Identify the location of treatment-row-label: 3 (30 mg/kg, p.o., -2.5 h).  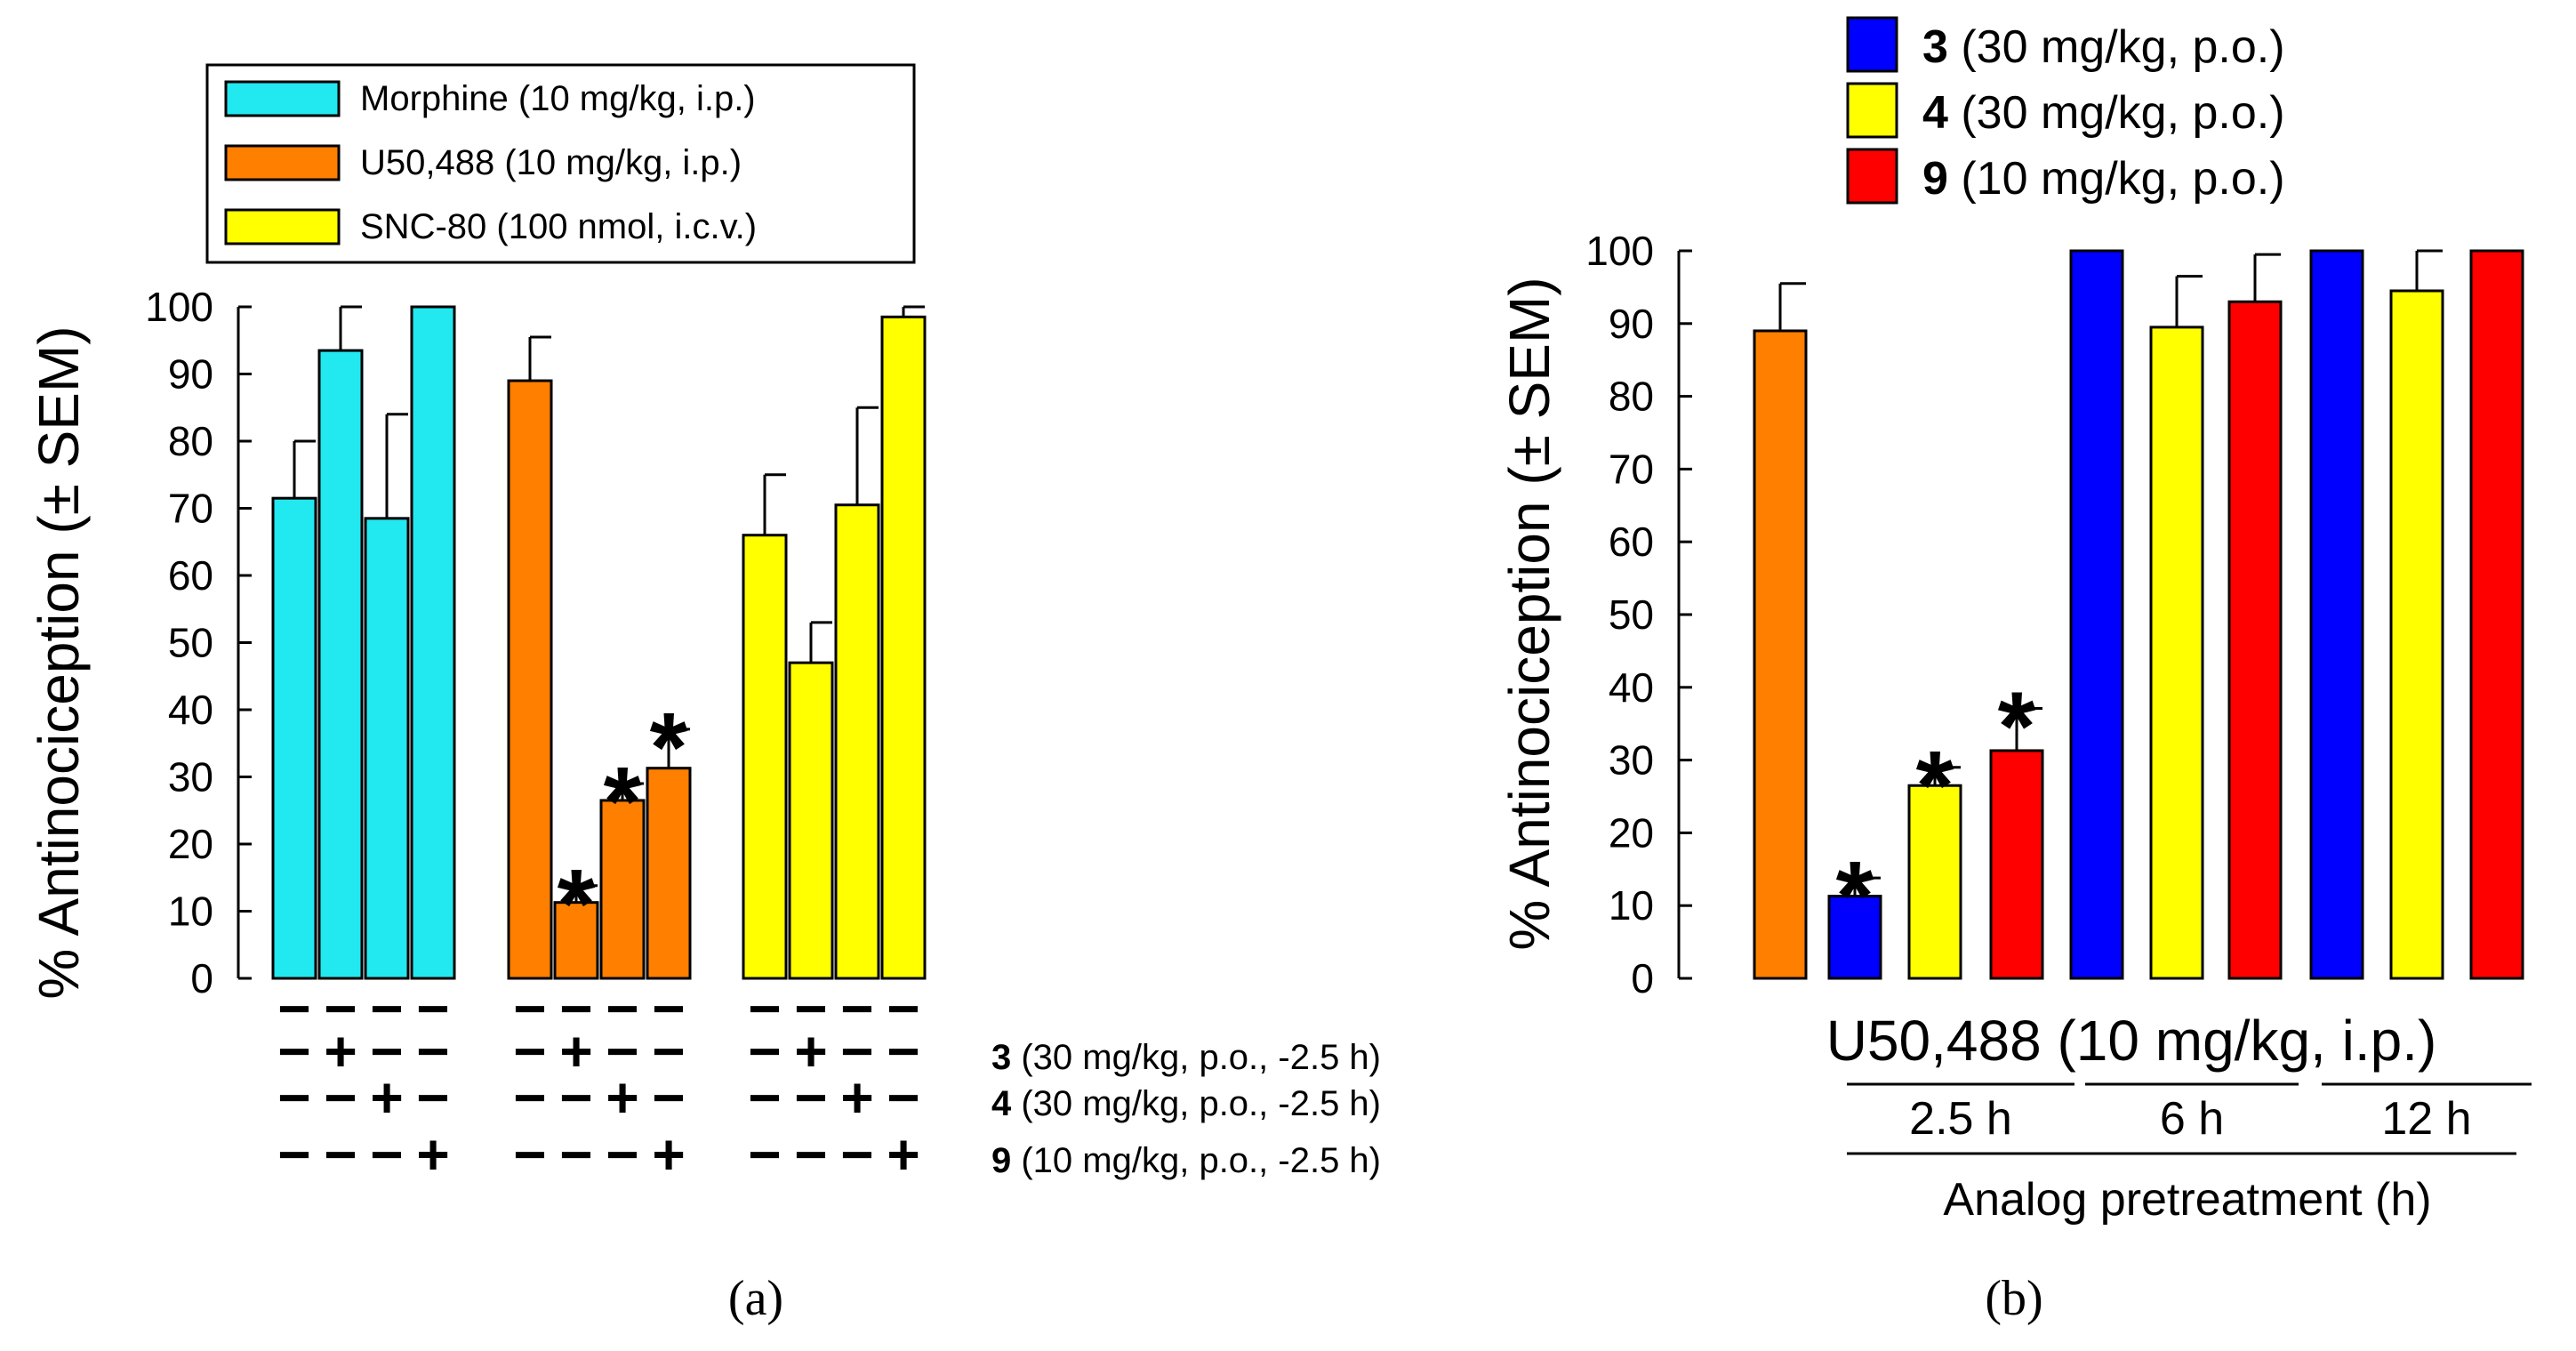
(1186, 1057).